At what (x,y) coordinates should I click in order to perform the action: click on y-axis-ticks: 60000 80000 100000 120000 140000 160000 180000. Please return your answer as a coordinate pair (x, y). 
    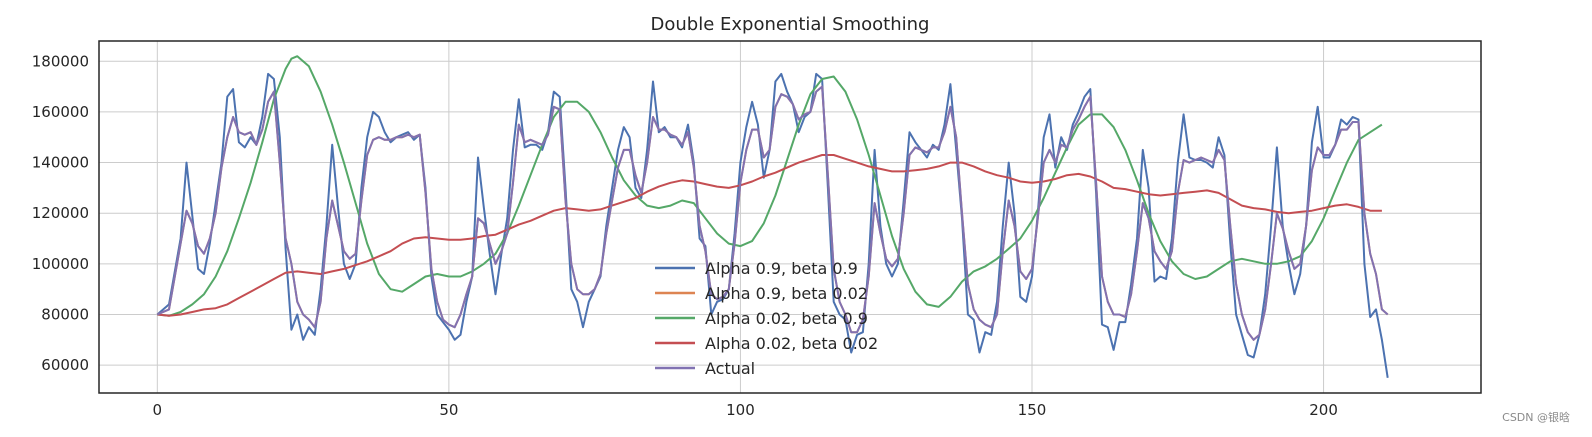
    Looking at the image, I should click on (60, 213).